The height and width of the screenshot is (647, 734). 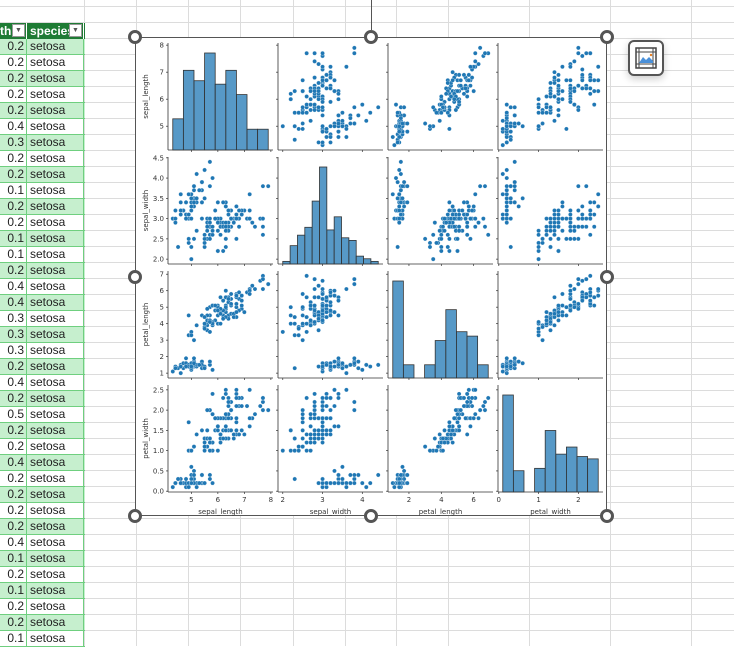 I want to click on resize-handle-top-left, so click(x=135, y=37).